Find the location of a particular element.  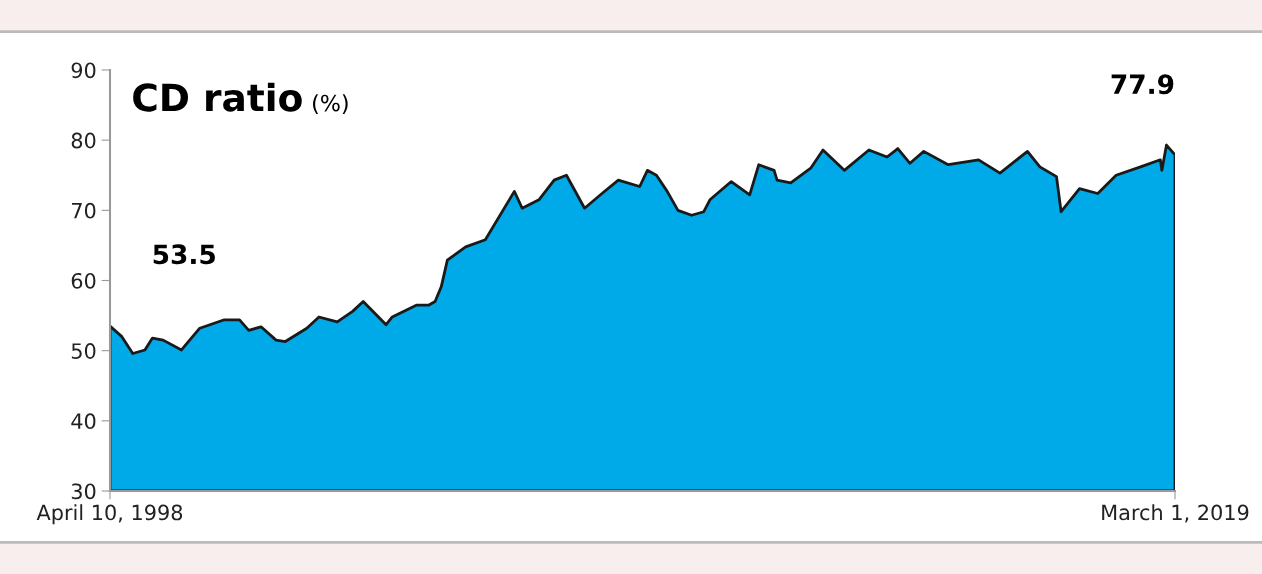

annotation: 53.5 is located at coordinates (184, 254).